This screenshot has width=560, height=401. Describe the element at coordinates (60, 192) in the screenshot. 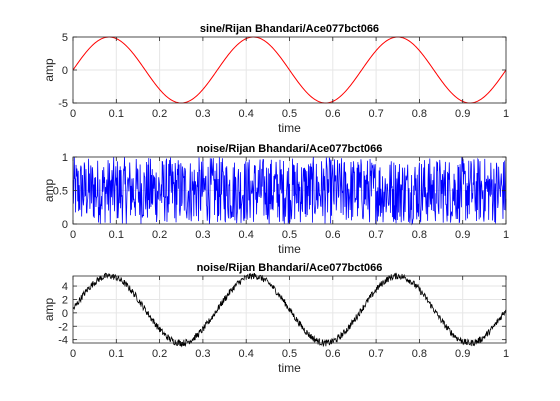

I see `y-tick-label: 0.5` at that location.